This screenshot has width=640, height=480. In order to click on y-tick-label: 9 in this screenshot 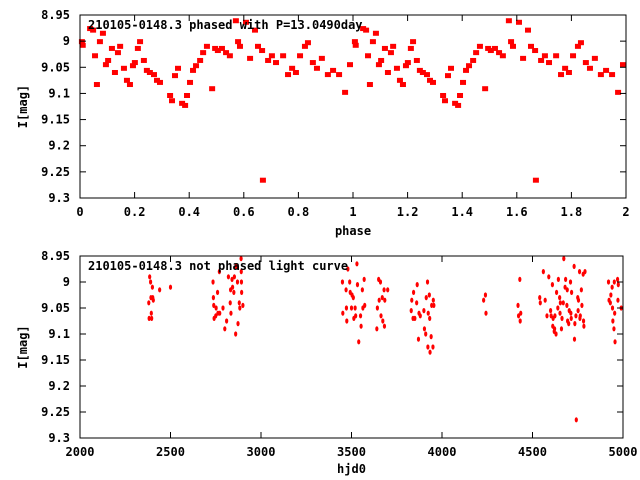, I will do `click(66, 282)`.